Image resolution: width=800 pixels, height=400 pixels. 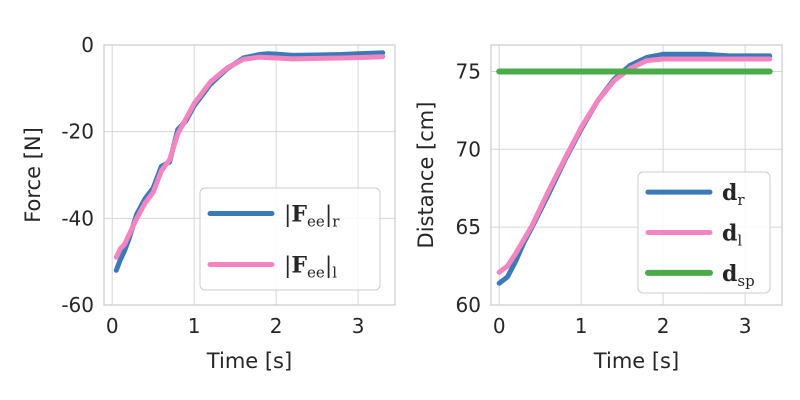 What do you see at coordinates (87, 45) in the screenshot?
I see `y-tick-label: 0` at bounding box center [87, 45].